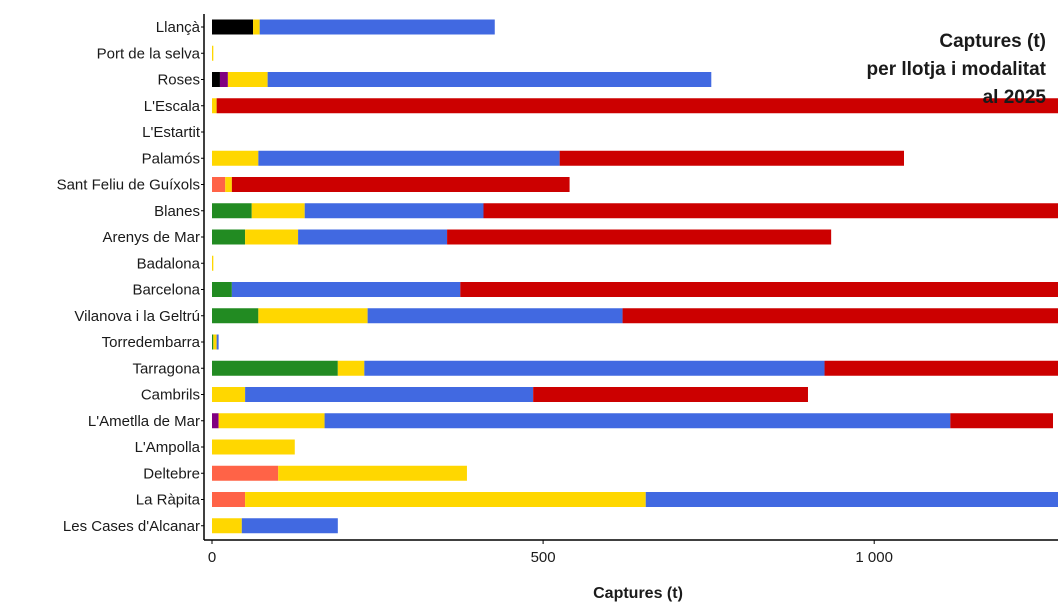 Image resolution: width=1058 pixels, height=612 pixels. I want to click on category-label: Llançà, so click(178, 27).